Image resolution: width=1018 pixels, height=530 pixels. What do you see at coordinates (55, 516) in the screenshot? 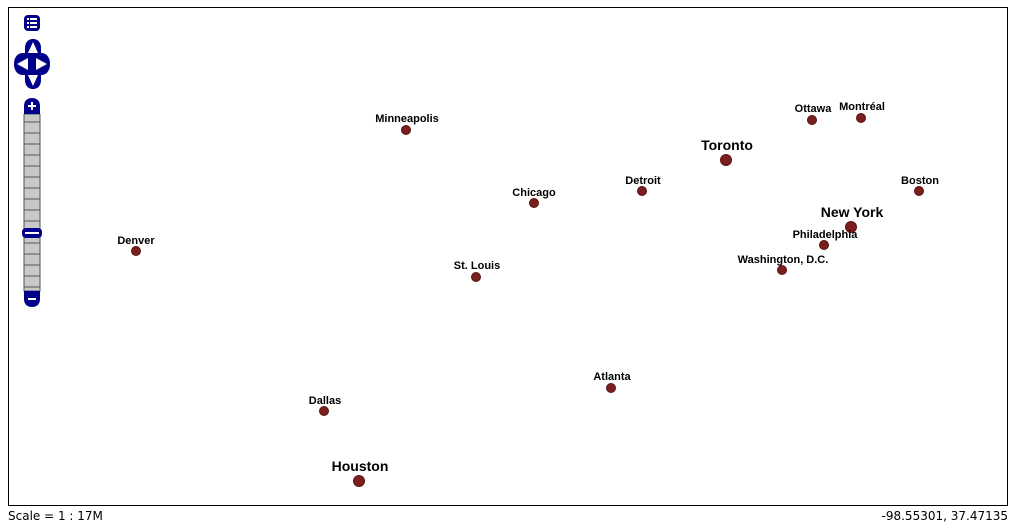
I see `scale-readout: Scale = 1 : 17M` at bounding box center [55, 516].